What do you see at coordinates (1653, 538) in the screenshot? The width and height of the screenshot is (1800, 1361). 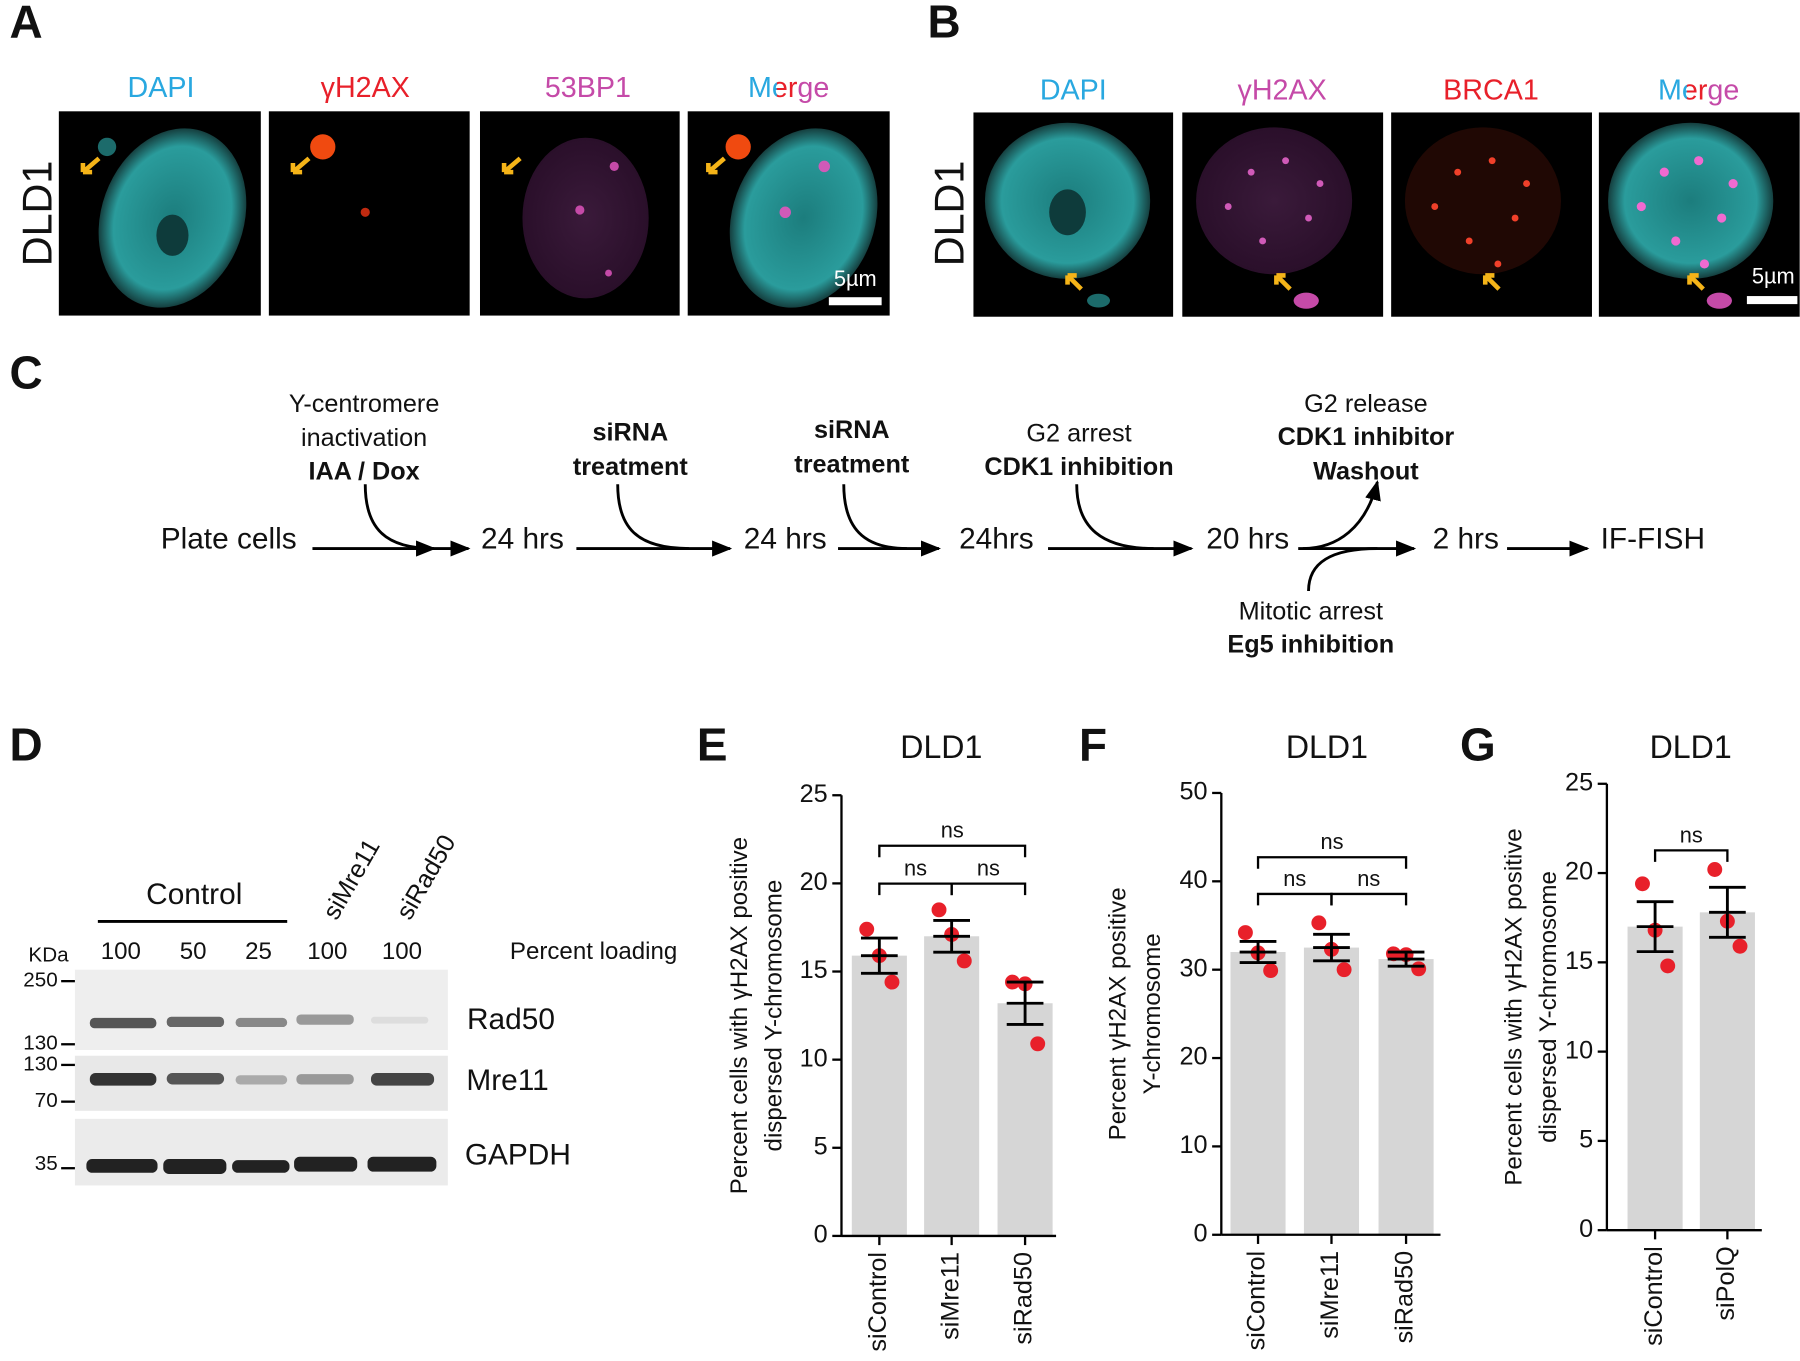 I see `timeline-label: IF-FISH` at bounding box center [1653, 538].